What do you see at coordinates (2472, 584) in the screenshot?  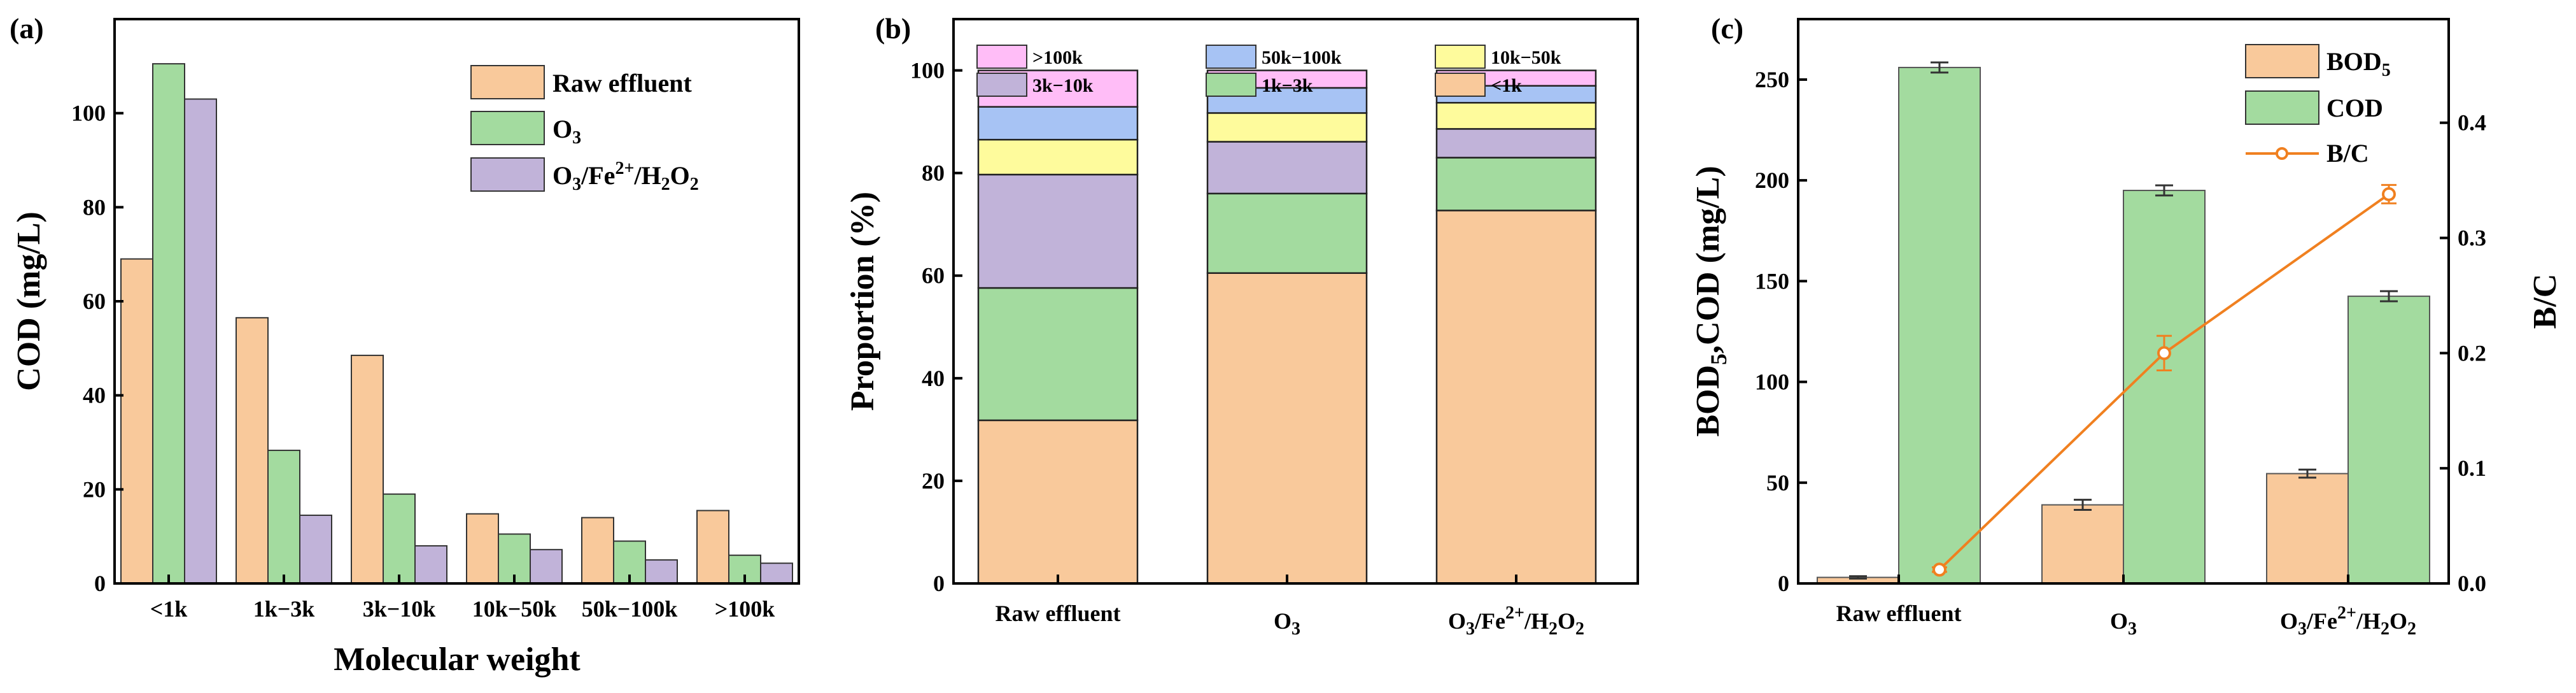 I see `y-tick-label-c-right-0.0: 0.0` at bounding box center [2472, 584].